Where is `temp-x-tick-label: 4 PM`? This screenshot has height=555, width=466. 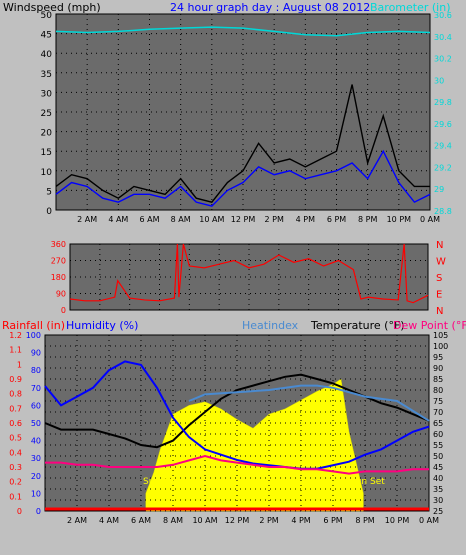 temp-x-tick-label: 4 PM is located at coordinates (300, 520).